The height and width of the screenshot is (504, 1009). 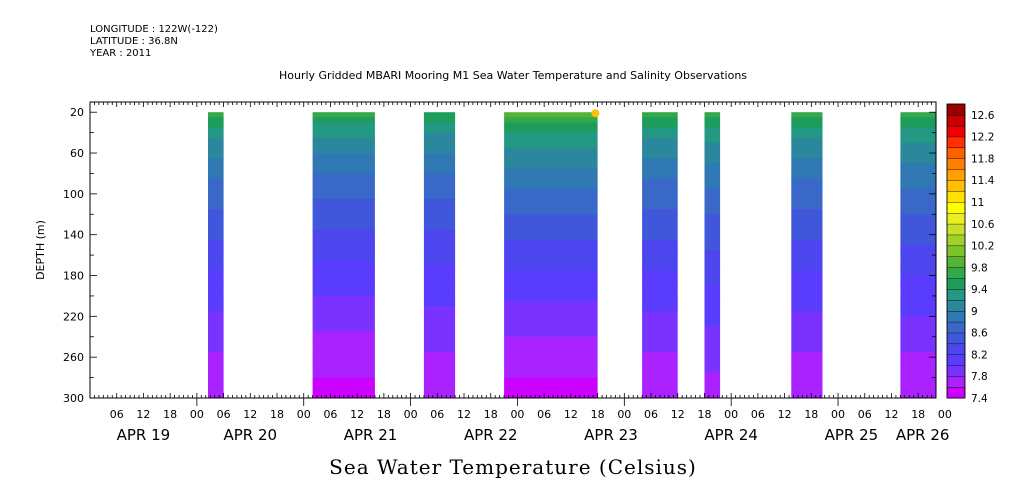 What do you see at coordinates (154, 29) in the screenshot?
I see `longitude-label: LONGITUDE : 122W(-122)` at bounding box center [154, 29].